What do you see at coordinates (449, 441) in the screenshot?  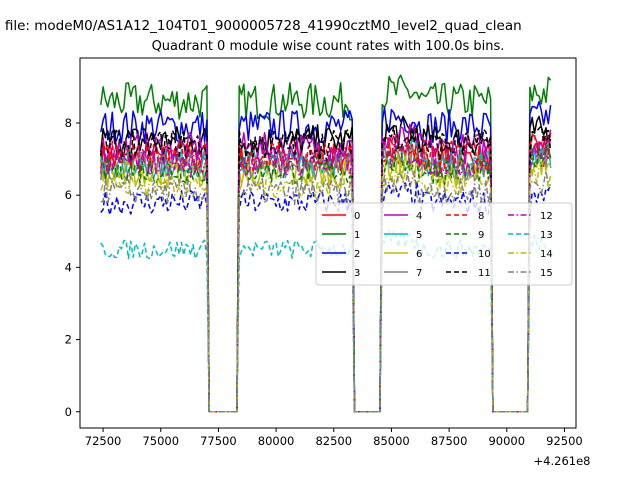 I see `x-tick-label: 87500` at bounding box center [449, 441].